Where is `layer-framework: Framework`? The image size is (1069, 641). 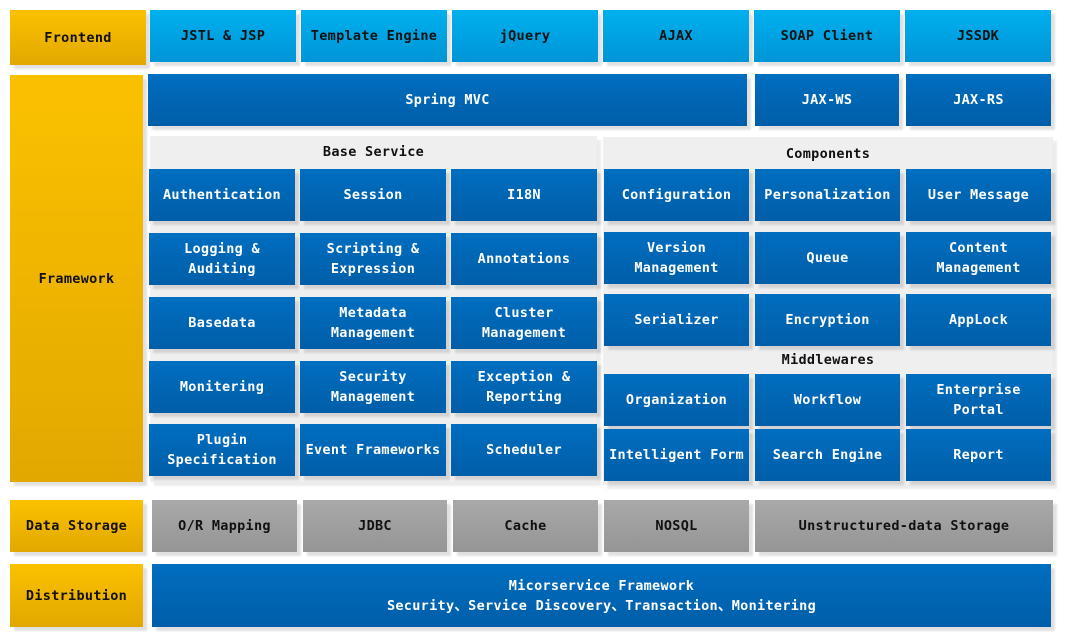
layer-framework: Framework is located at coordinates (76, 278).